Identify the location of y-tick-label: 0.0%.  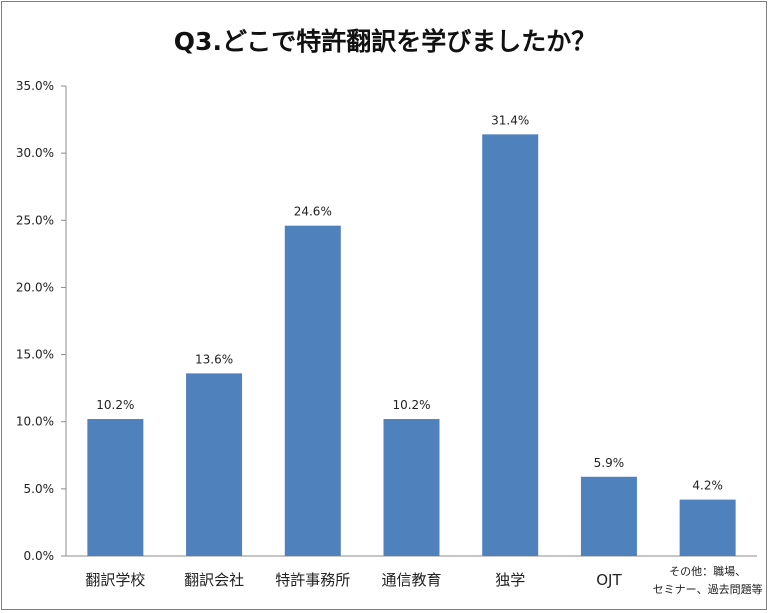
(39, 556).